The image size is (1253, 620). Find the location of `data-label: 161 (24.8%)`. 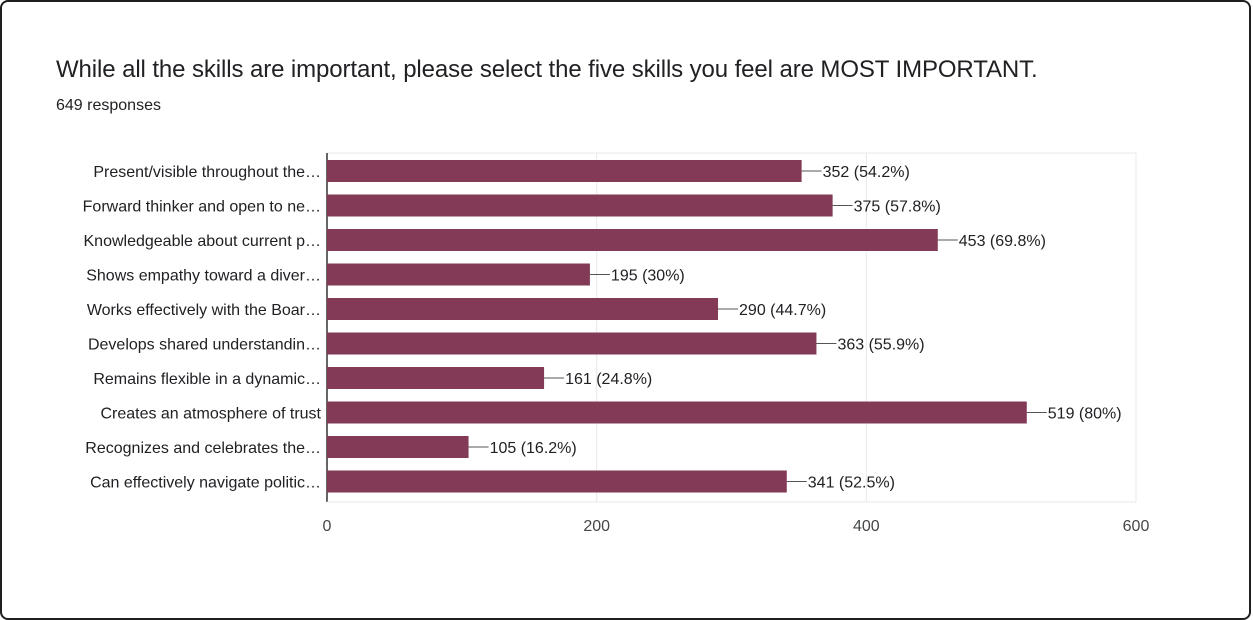

data-label: 161 (24.8%) is located at coordinates (608, 379).